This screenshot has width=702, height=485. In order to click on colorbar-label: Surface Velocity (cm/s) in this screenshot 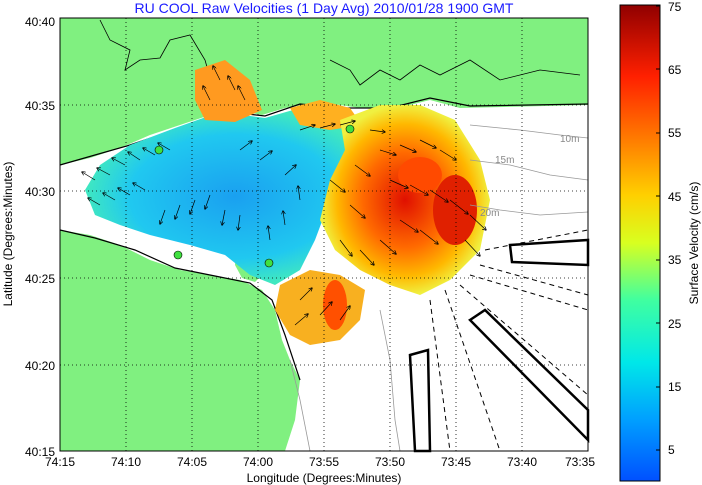, I will do `click(694, 243)`.